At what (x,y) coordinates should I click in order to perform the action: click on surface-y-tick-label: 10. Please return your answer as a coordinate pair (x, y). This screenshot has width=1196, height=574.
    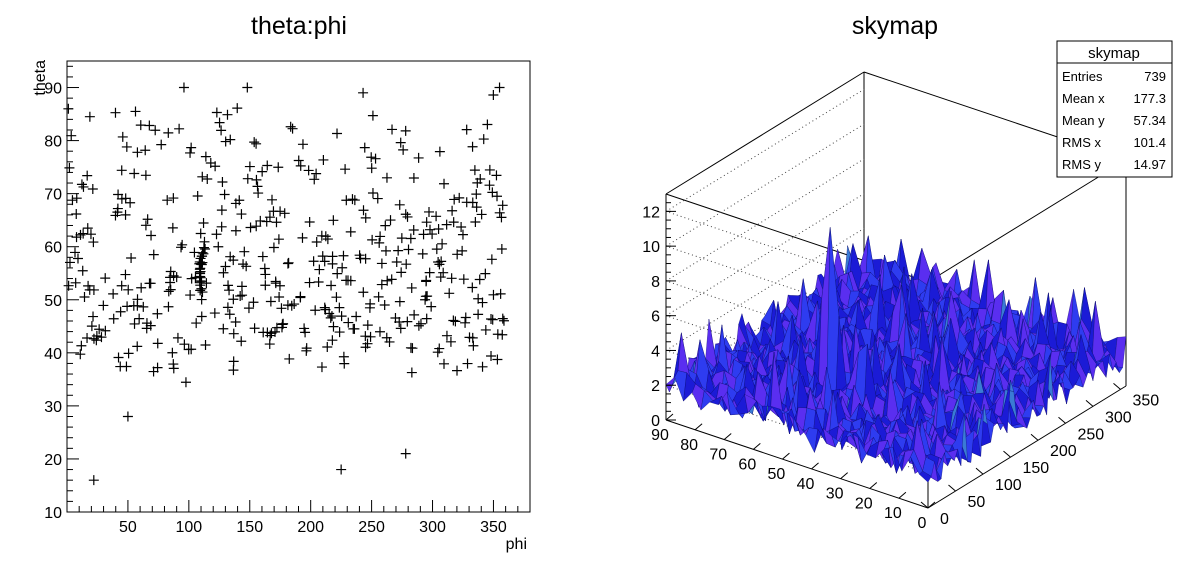
    Looking at the image, I should click on (893, 513).